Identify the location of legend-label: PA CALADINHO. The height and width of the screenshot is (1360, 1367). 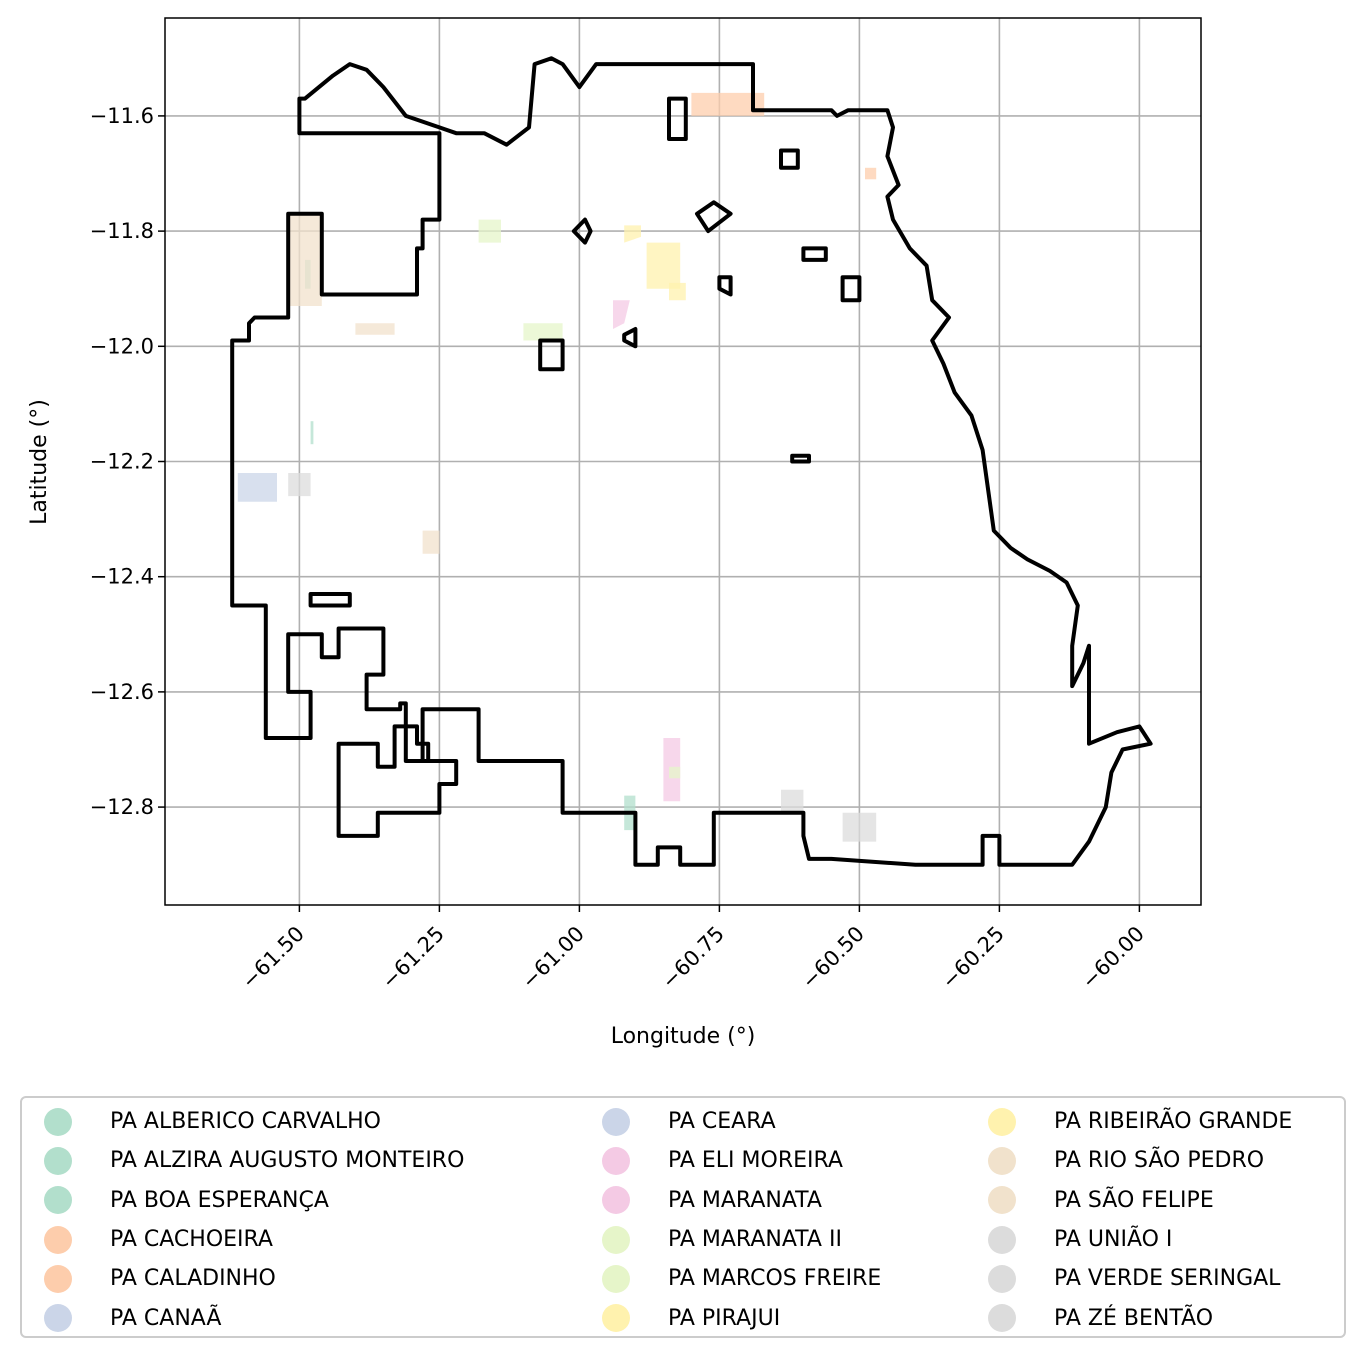
(193, 1279).